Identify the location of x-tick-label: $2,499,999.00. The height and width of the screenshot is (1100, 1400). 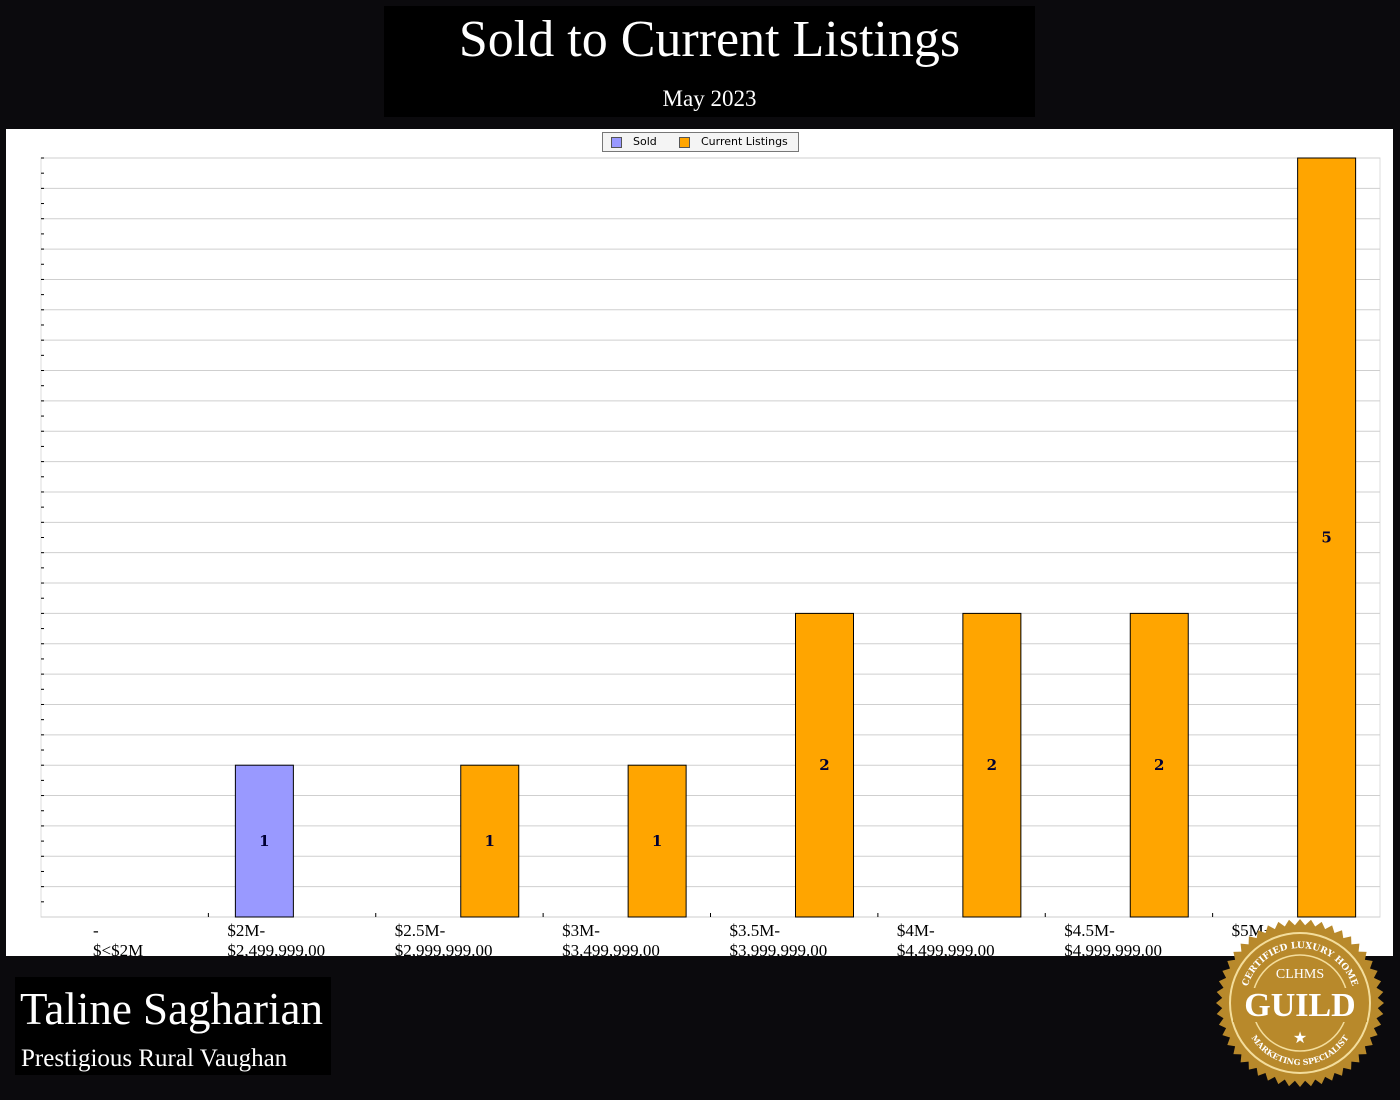
(276, 948).